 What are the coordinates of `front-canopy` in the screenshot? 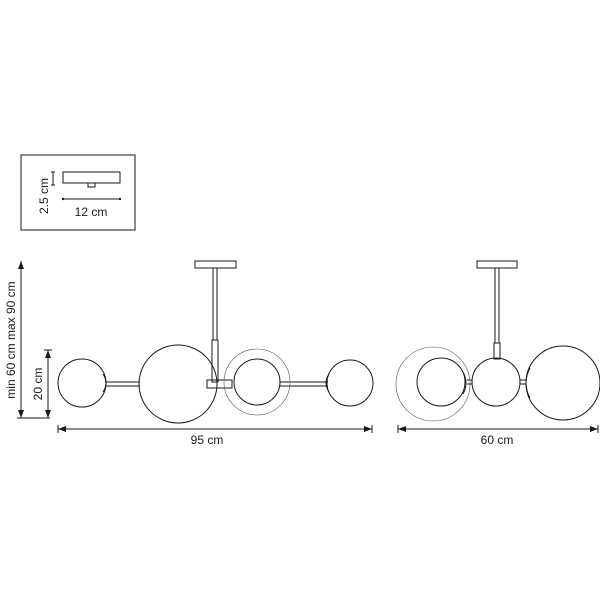 It's located at (215, 264).